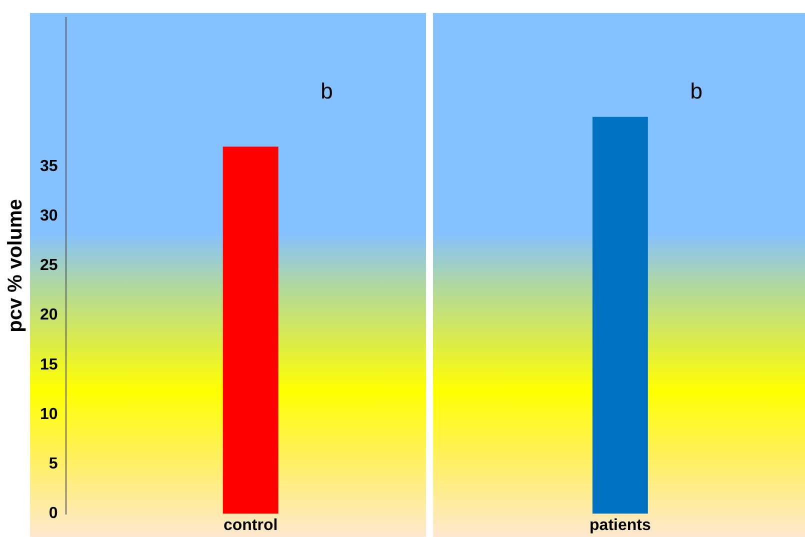 Image resolution: width=805 pixels, height=537 pixels. Describe the element at coordinates (49, 166) in the screenshot. I see `y-tick-label: 35` at that location.